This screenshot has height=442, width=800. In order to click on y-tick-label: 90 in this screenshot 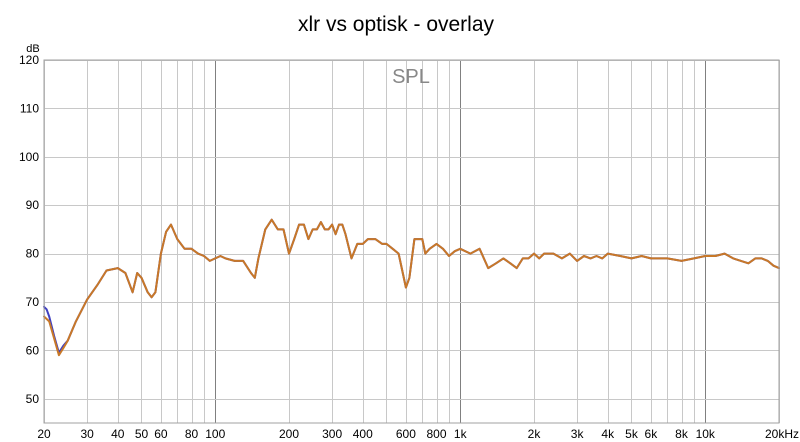, I will do `click(33, 205)`.